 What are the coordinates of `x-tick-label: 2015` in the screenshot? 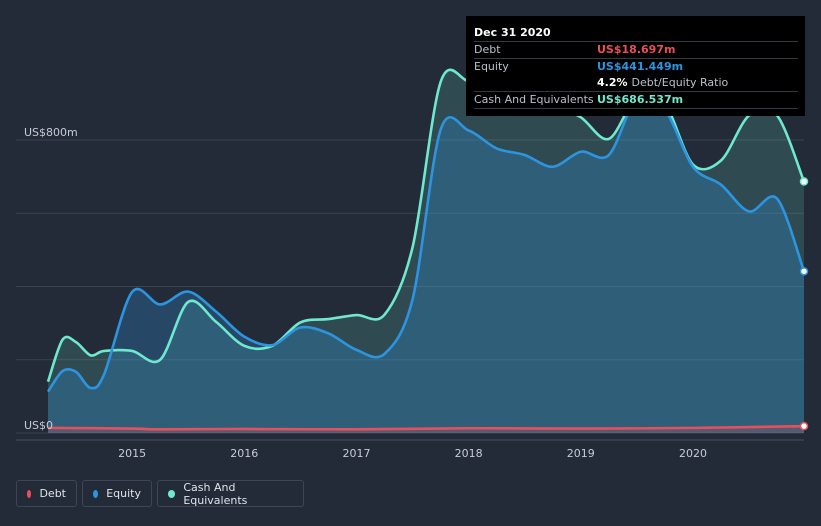 It's located at (132, 453).